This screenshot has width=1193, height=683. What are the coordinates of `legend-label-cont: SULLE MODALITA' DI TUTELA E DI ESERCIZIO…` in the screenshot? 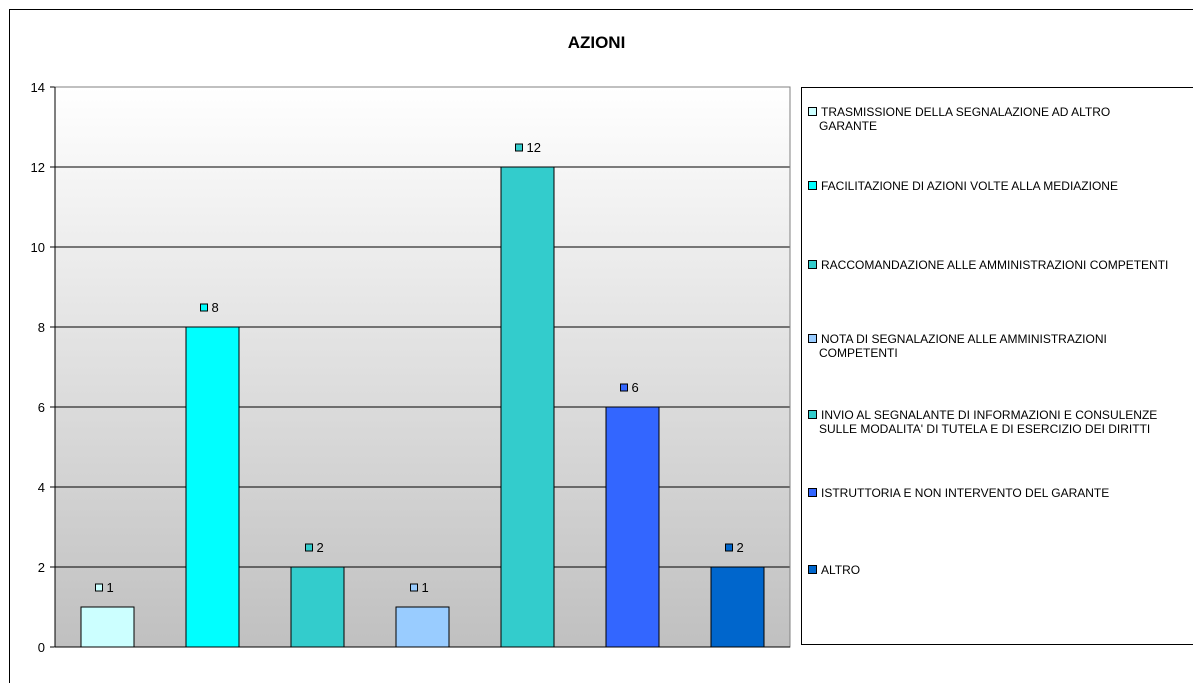 It's located at (985, 429).